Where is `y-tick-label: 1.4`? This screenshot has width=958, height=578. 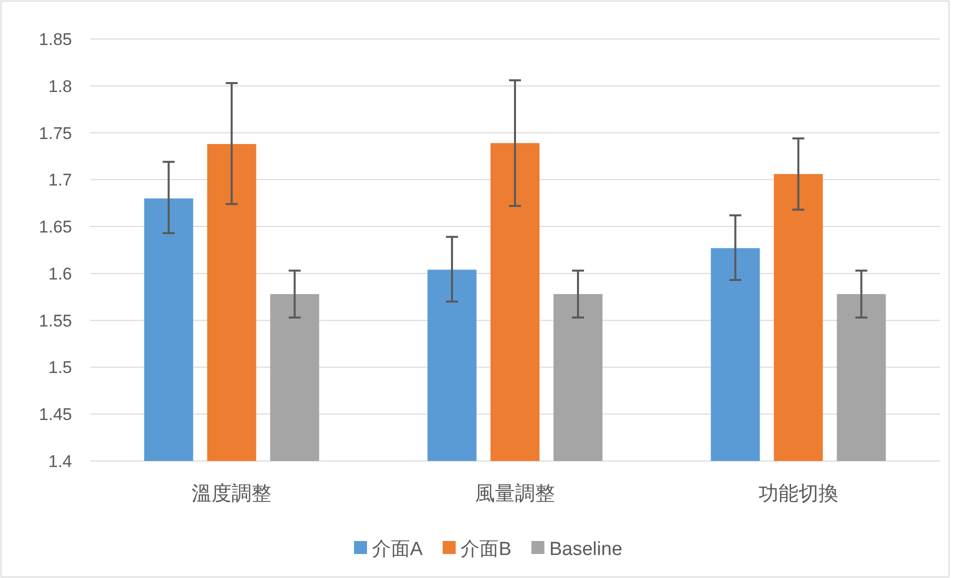
y-tick-label: 1.4 is located at coordinates (60, 461).